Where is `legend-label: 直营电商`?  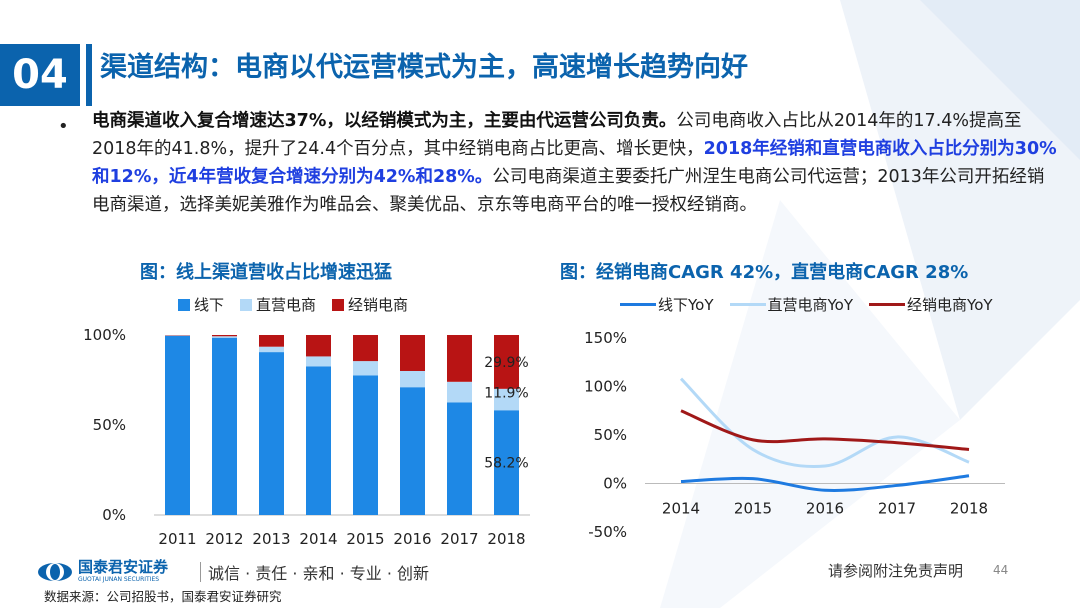
legend-label: 直营电商 is located at coordinates (286, 305).